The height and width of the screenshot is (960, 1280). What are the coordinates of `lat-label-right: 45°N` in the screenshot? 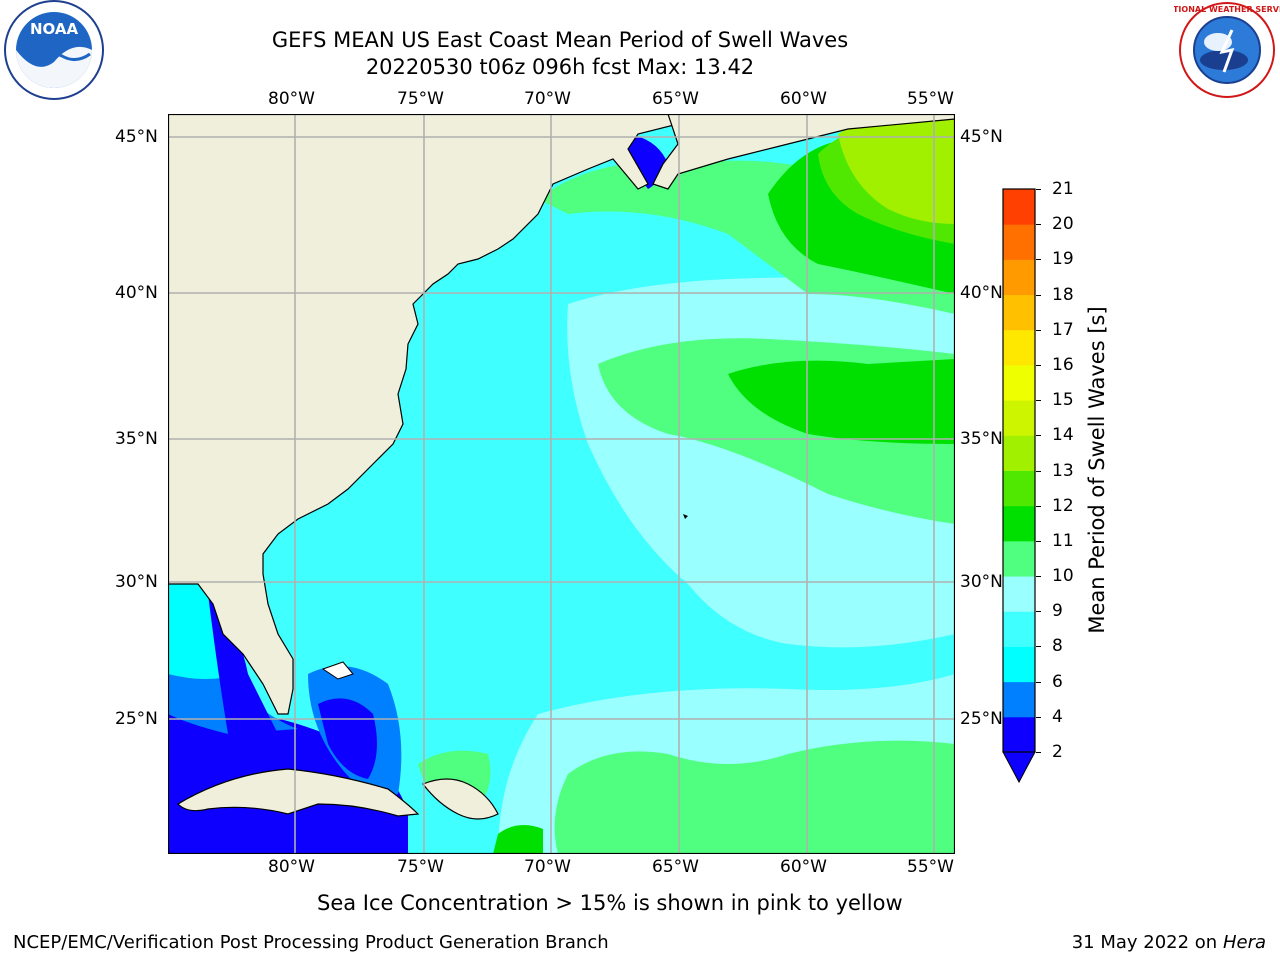 It's located at (981, 137).